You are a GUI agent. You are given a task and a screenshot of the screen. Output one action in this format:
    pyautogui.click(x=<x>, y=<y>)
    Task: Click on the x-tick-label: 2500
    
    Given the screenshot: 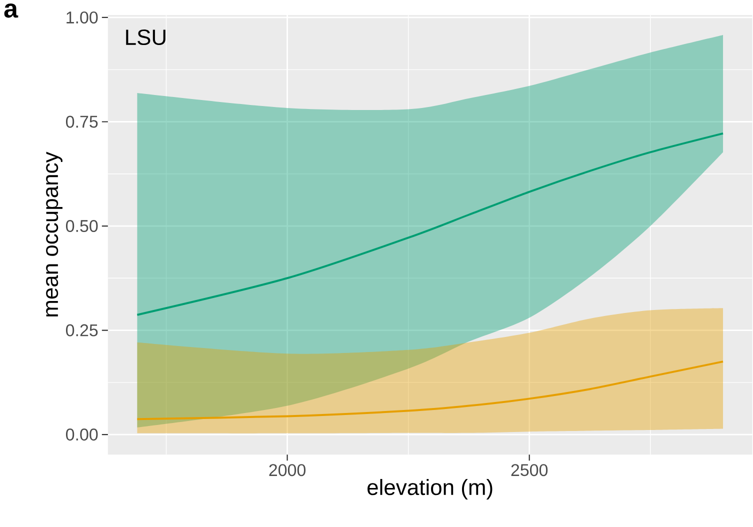 What is the action you would take?
    pyautogui.click(x=529, y=470)
    